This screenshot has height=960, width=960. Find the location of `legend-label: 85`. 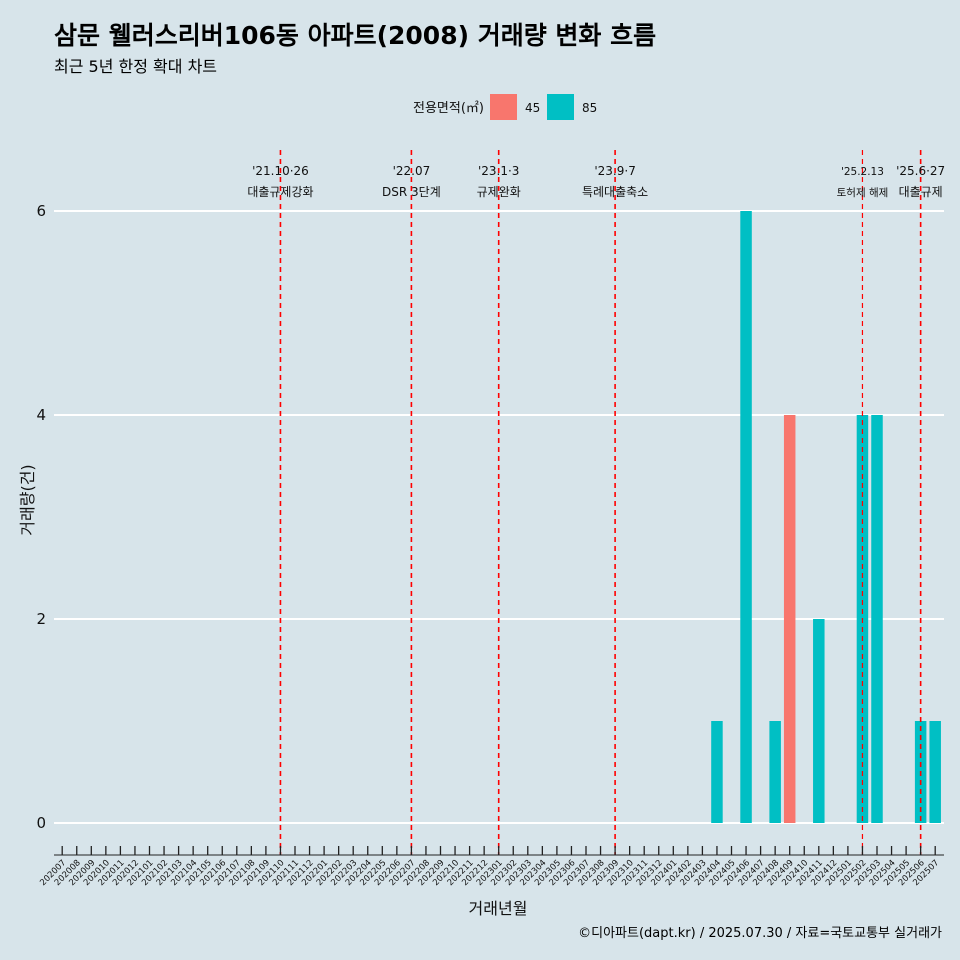

legend-label: 85 is located at coordinates (589, 108).